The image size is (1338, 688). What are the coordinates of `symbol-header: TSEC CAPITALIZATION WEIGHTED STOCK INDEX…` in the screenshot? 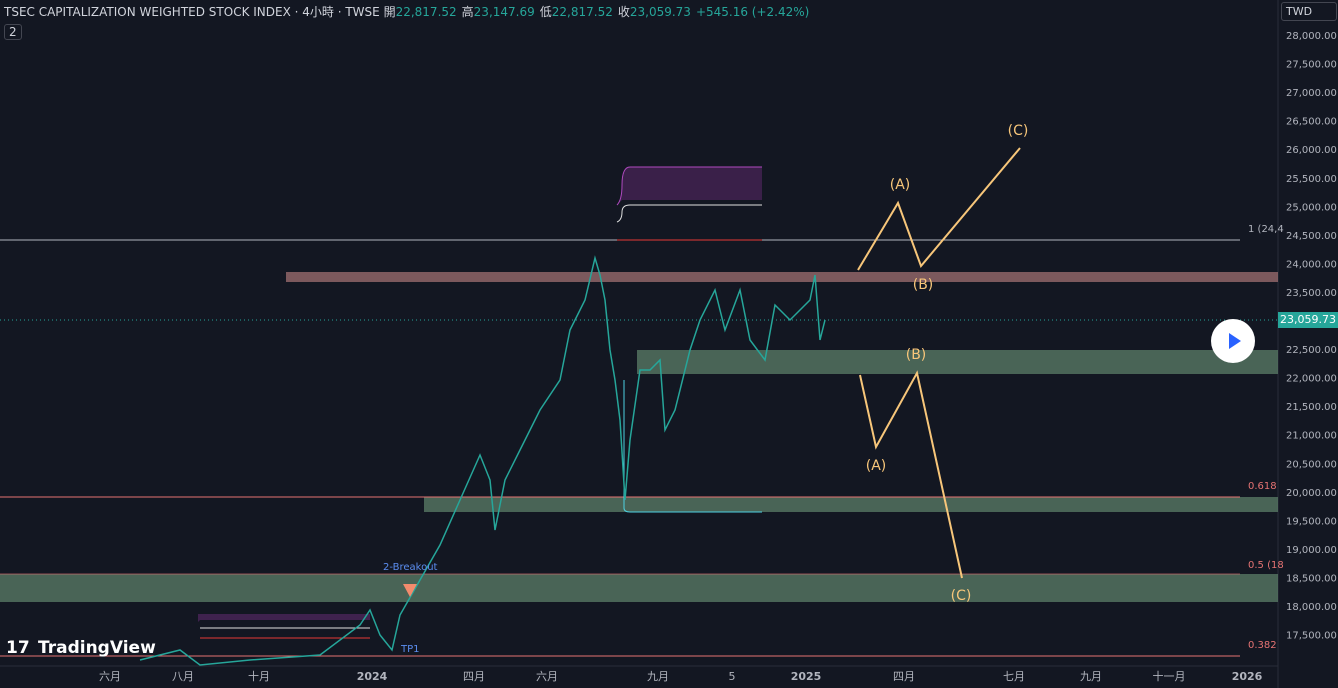 It's located at (409, 11).